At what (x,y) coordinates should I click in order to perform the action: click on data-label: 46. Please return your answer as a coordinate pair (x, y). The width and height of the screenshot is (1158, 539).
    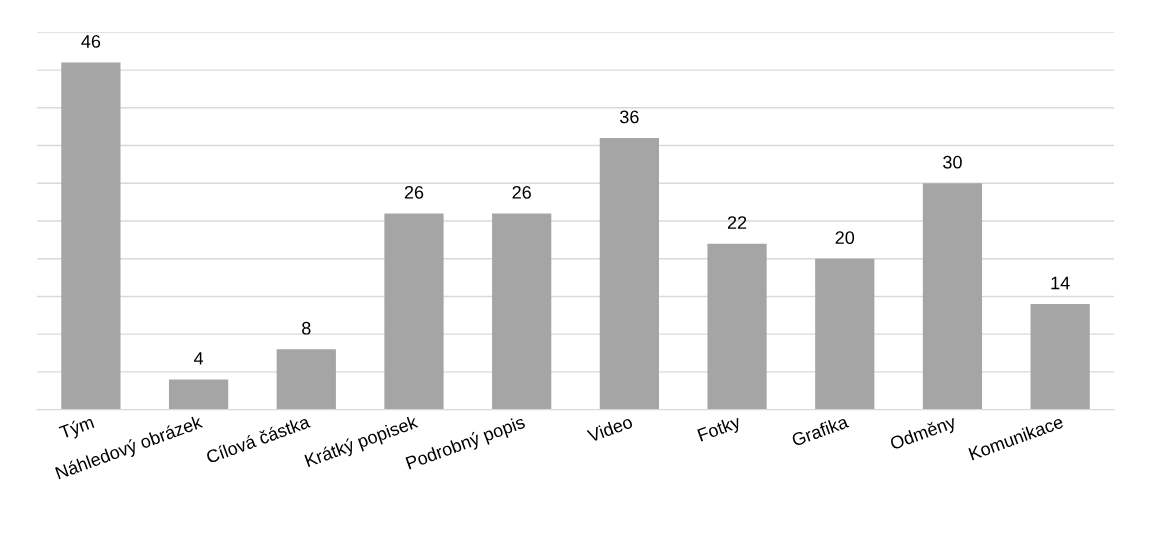
    Looking at the image, I should click on (91, 41).